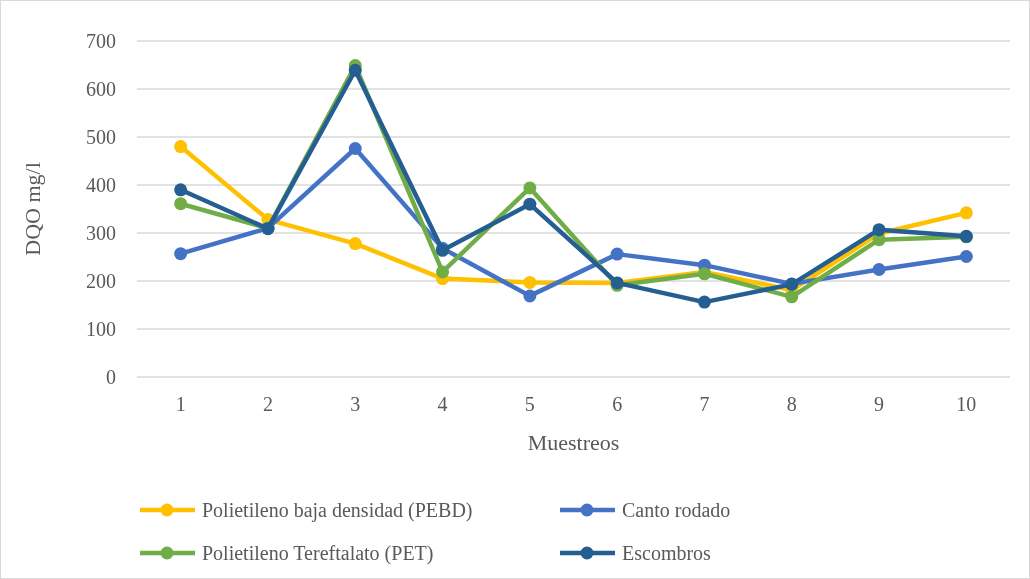 Image resolution: width=1030 pixels, height=579 pixels. Describe the element at coordinates (101, 185) in the screenshot. I see `y-tick-label: 400` at that location.